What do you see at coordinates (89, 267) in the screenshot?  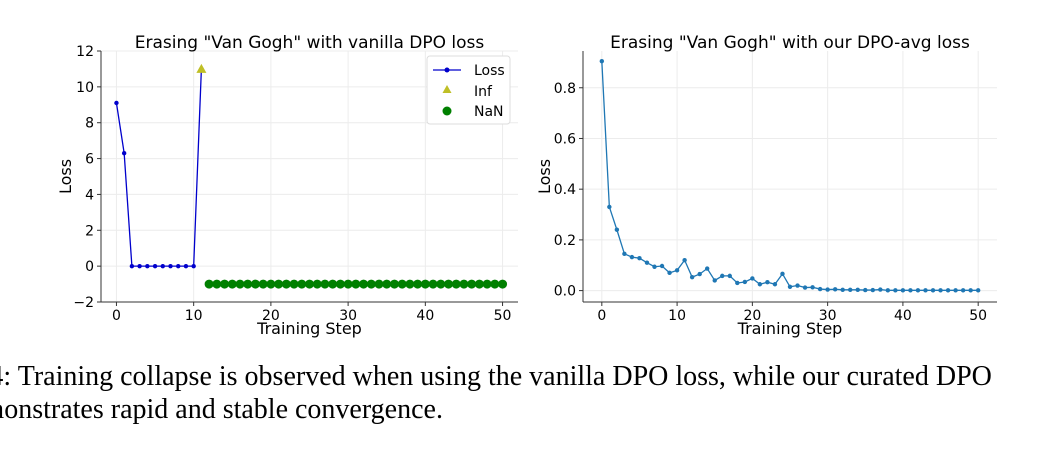 I see `y-tick-label: 0` at bounding box center [89, 267].